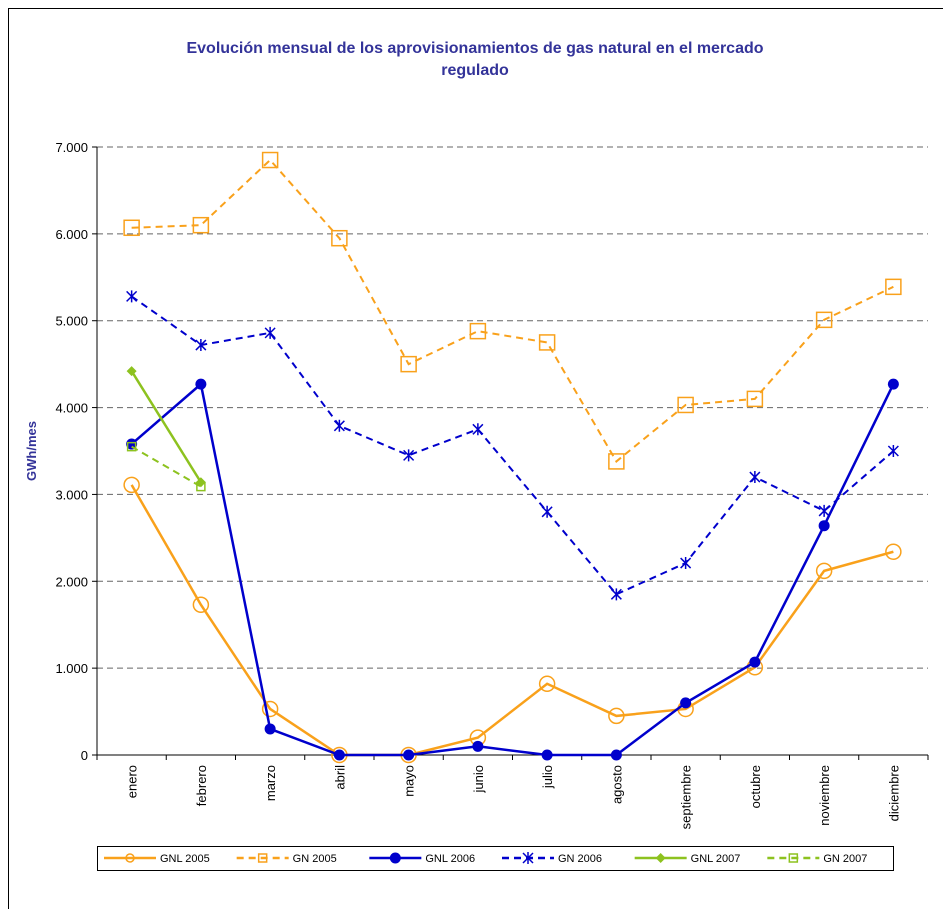  I want to click on y-tick-label: 1.000, so click(71, 668).